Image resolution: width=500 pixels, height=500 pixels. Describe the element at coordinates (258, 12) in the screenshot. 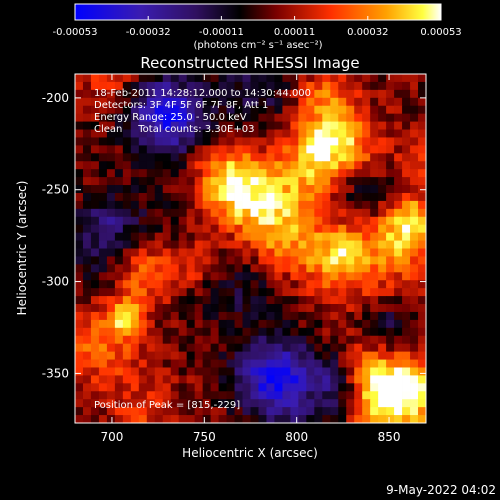

I see `colorbar` at that location.